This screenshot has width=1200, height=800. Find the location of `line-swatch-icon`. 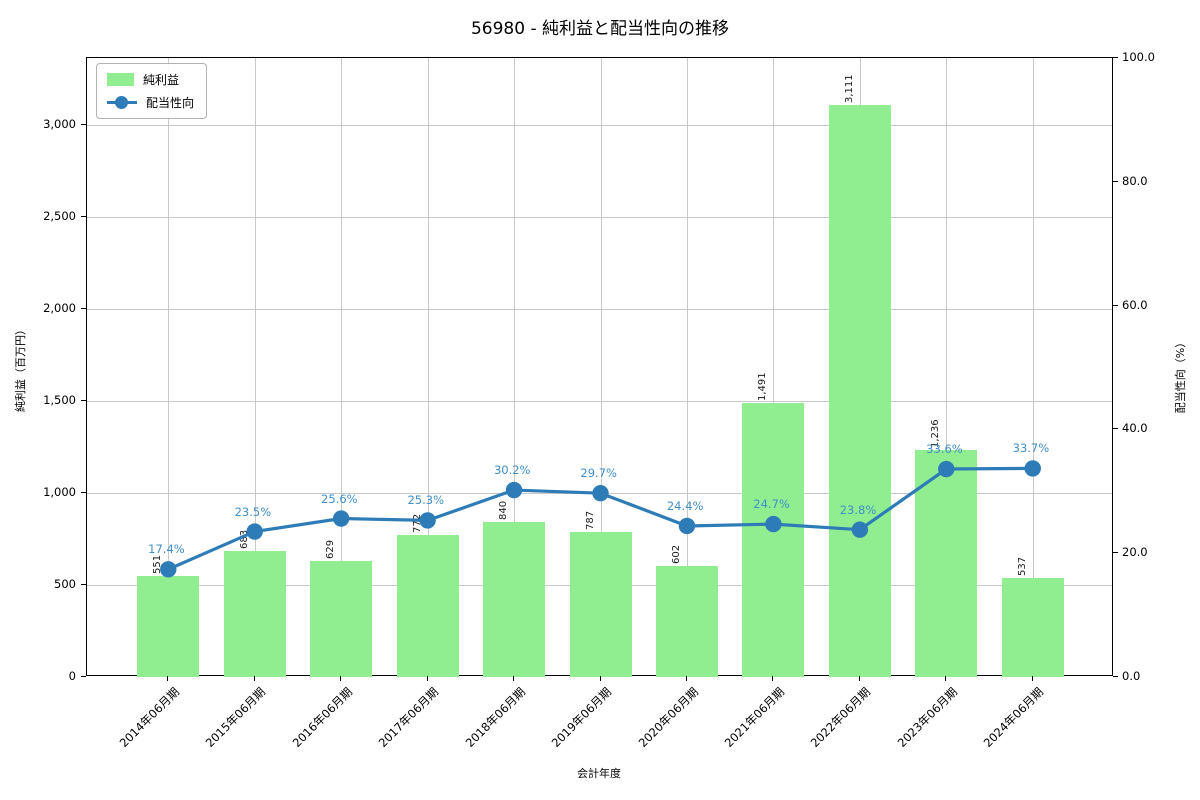

line-swatch-icon is located at coordinates (122, 103).